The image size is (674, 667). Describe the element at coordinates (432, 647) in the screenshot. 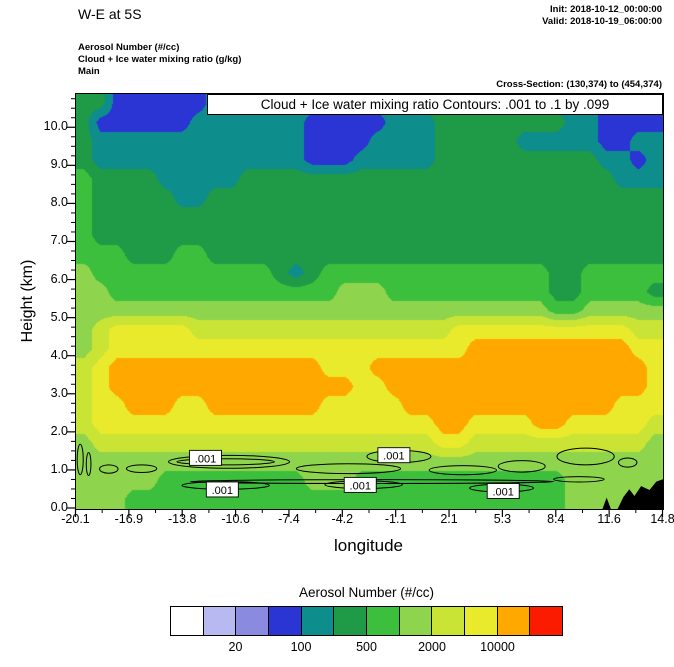

I see `colorbar-tick-label: 2000` at that location.